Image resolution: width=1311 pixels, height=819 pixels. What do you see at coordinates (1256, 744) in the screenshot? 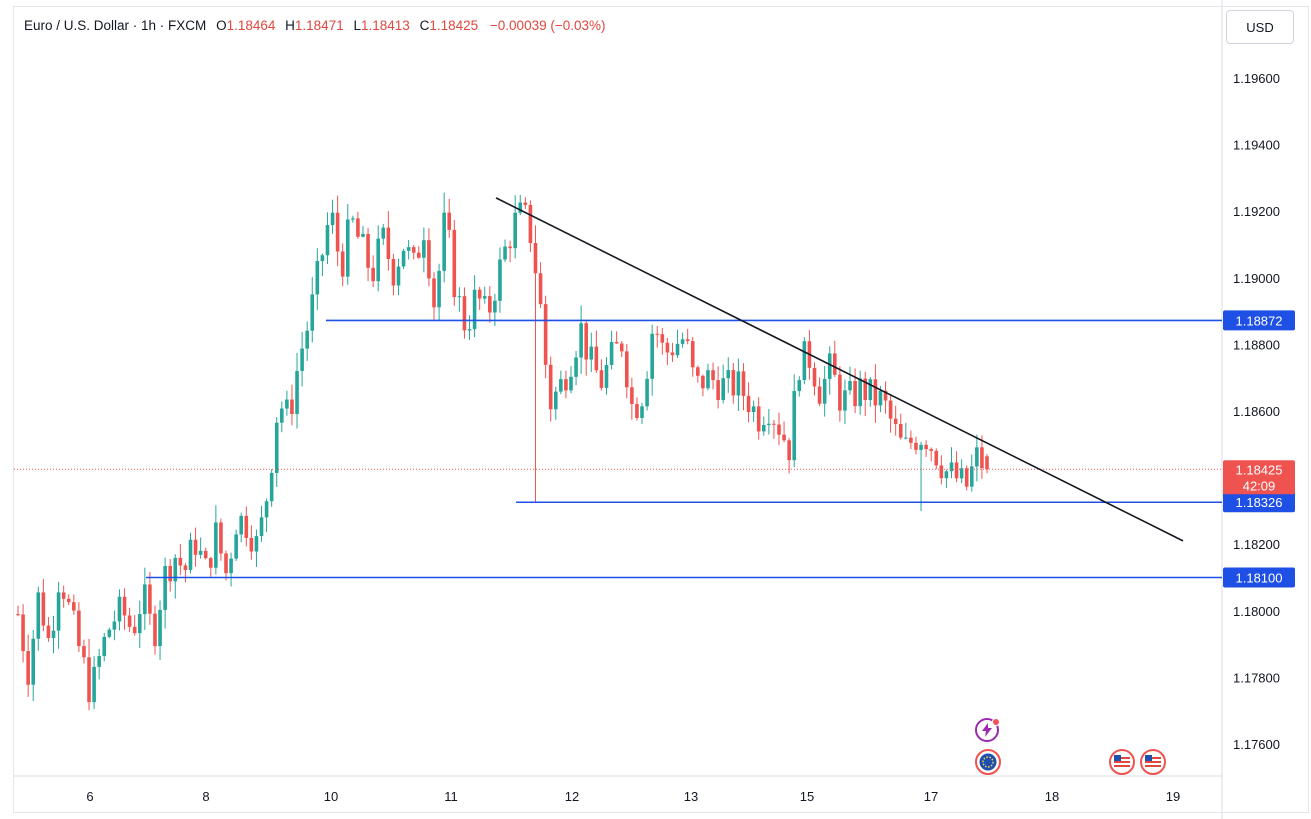
I see `price-tick-label: 1.17600` at bounding box center [1256, 744].